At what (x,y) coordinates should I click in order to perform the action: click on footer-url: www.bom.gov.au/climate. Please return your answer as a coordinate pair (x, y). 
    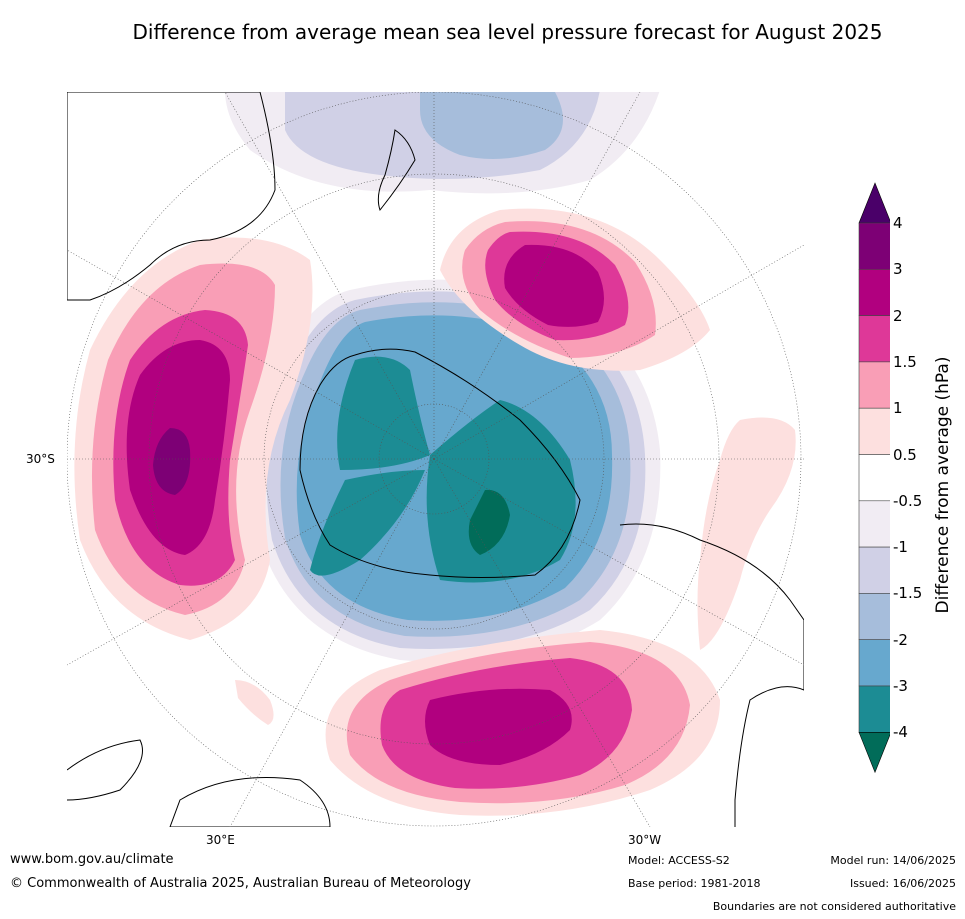
    Looking at the image, I should click on (92, 859).